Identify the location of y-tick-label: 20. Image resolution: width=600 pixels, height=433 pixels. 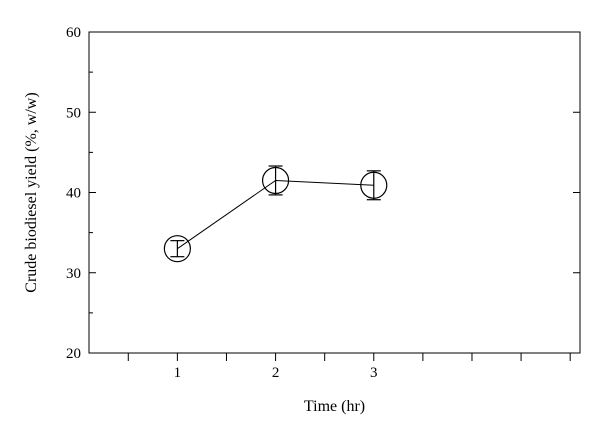
(73, 354).